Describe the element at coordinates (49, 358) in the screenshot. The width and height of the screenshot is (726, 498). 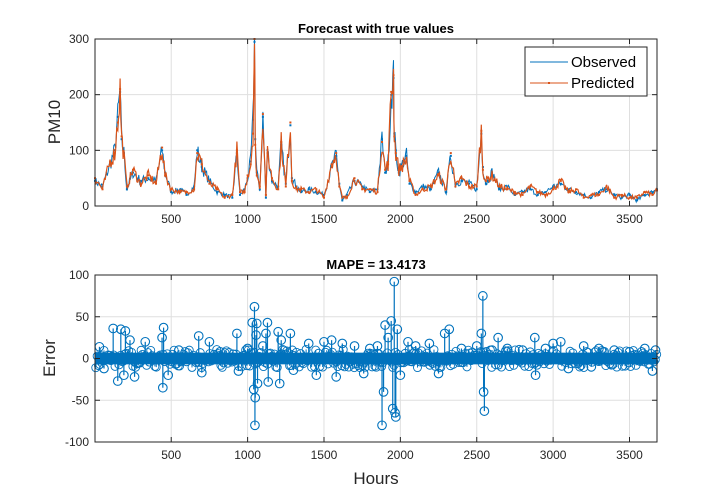
I see `error-ylabel: Error` at that location.